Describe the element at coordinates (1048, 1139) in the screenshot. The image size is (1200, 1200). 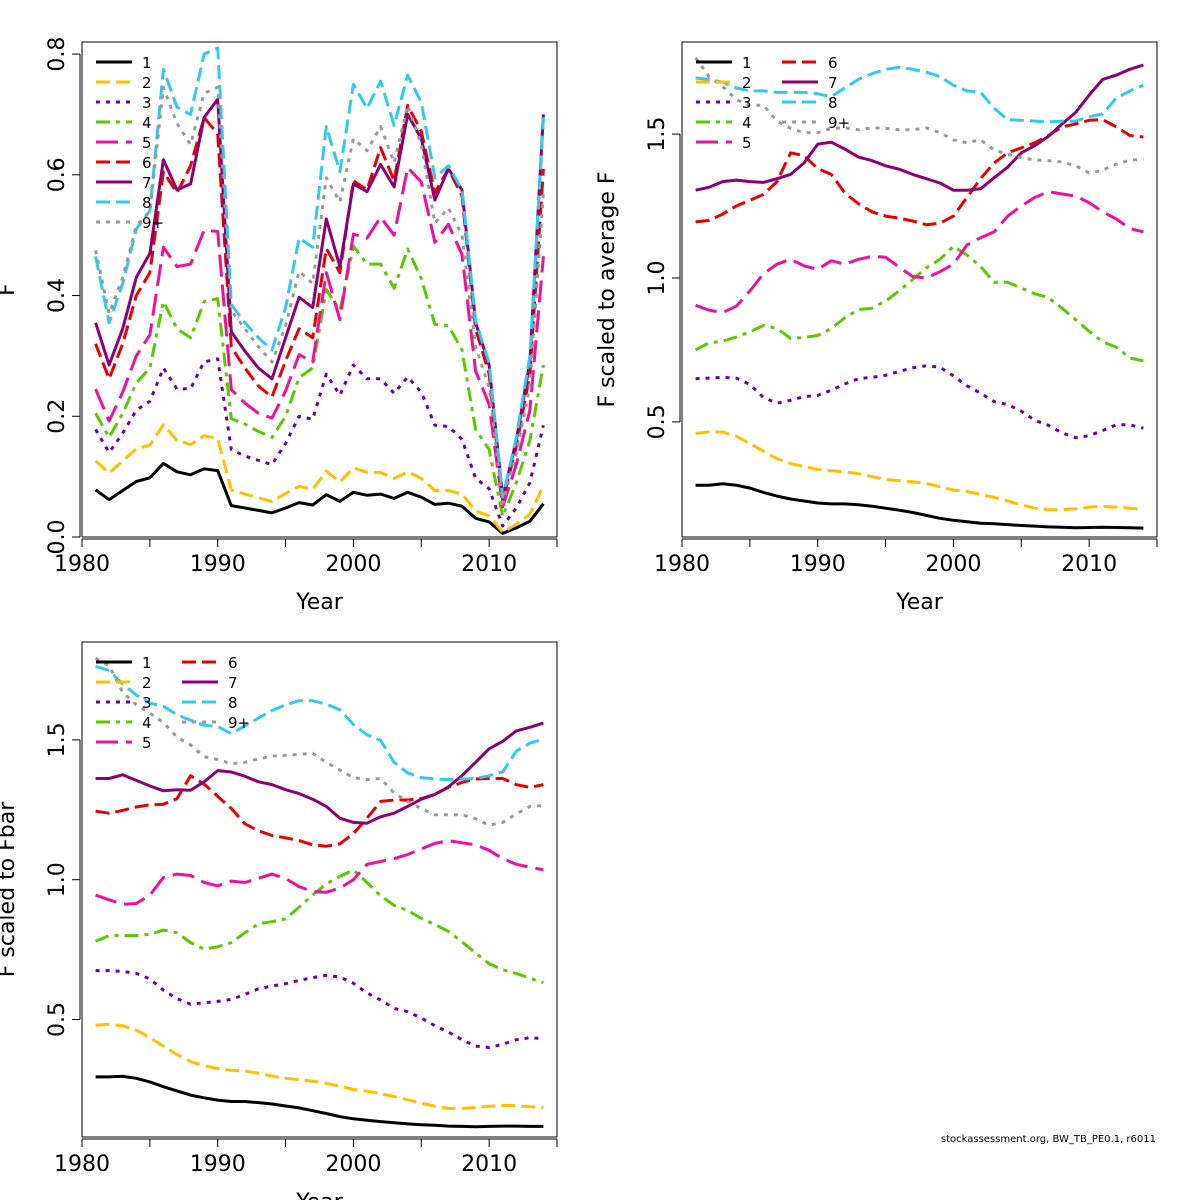
I see `footer-text: stockassessment.org, BW_TB_PE0.1, r6011` at that location.